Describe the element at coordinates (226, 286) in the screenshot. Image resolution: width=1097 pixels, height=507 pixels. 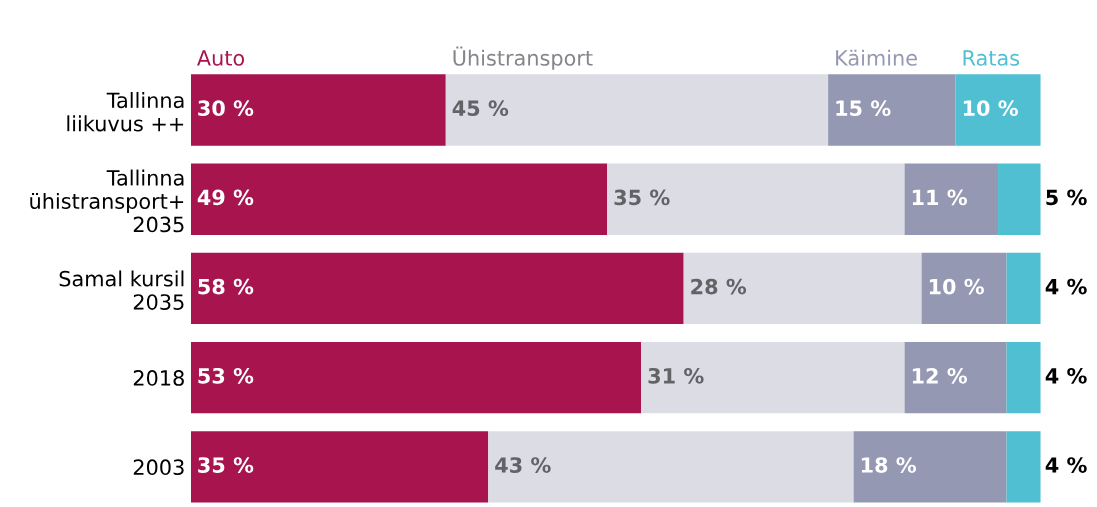
I see `data-label: 58 %` at that location.